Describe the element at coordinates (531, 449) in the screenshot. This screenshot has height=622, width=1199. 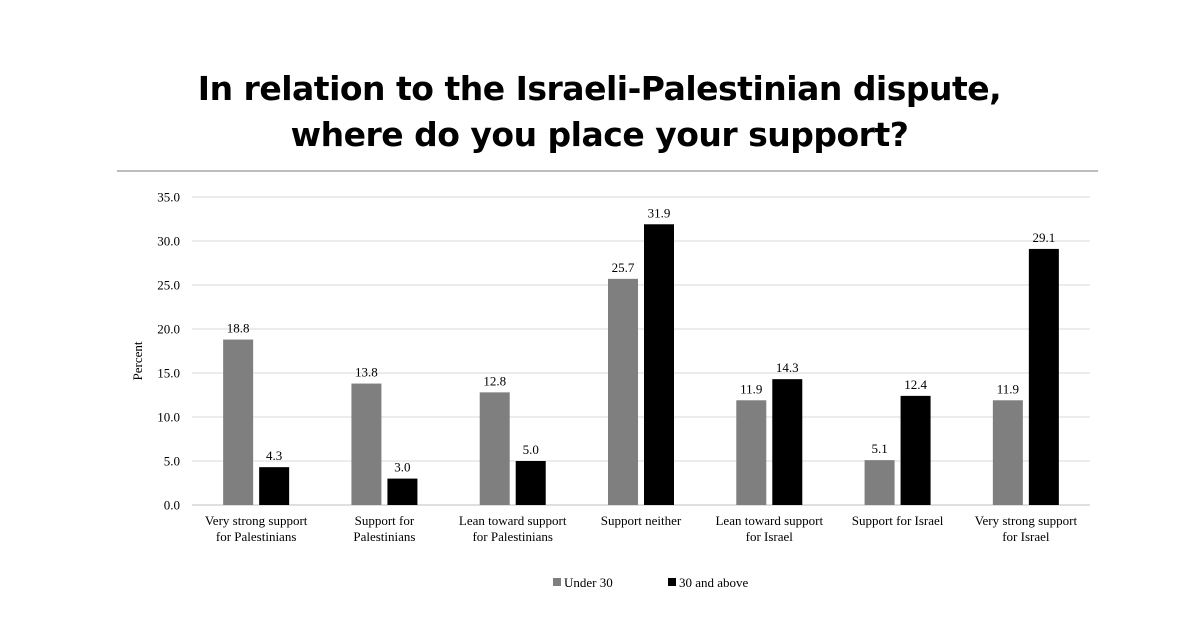
I see `data-label: 5.0` at that location.